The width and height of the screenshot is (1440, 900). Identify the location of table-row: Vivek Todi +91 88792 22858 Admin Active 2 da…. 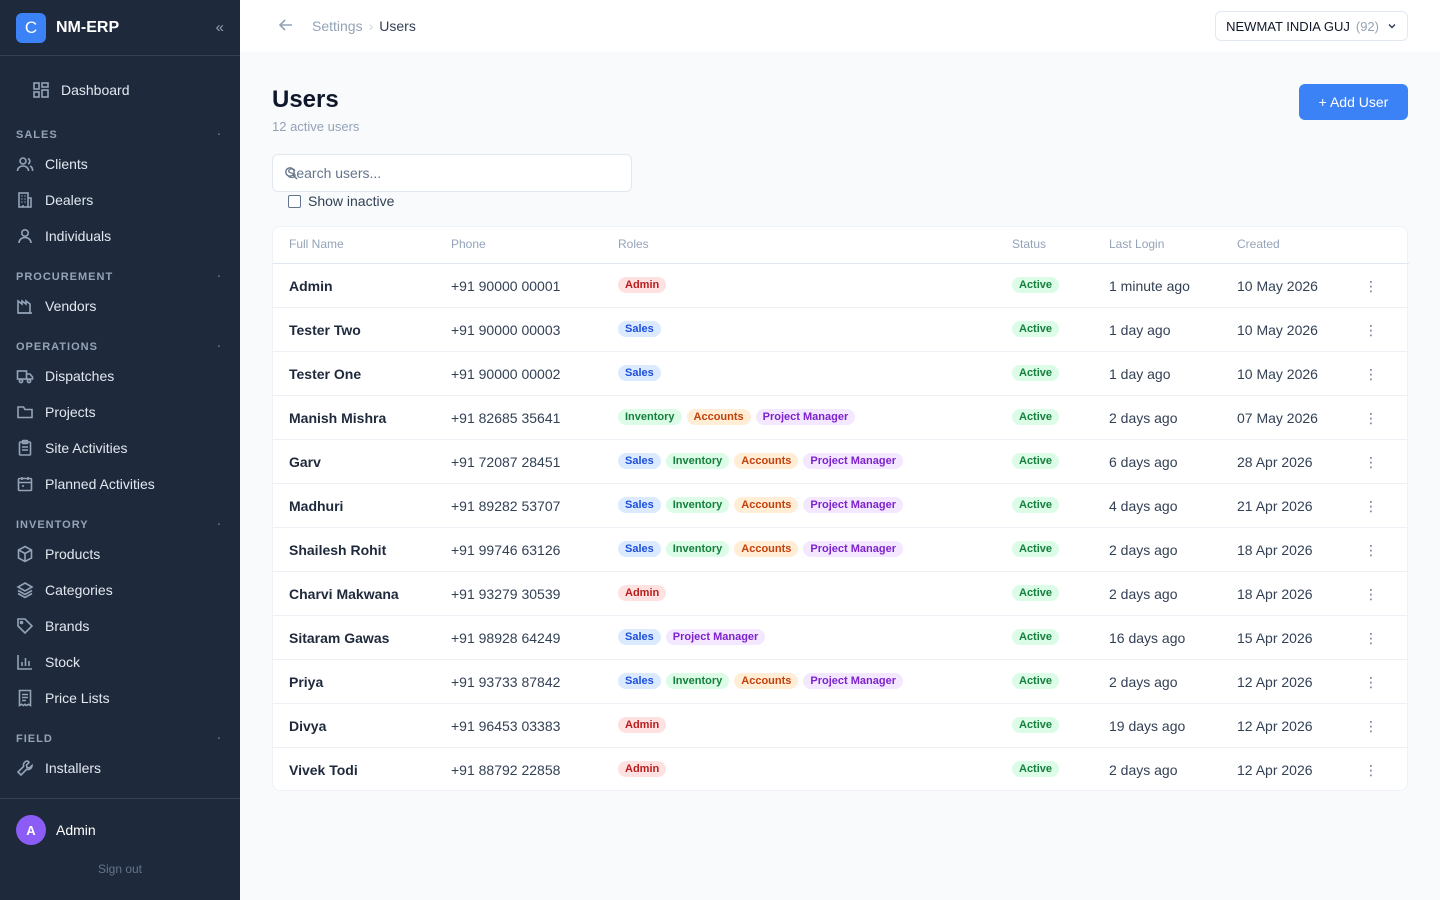
(841, 770).